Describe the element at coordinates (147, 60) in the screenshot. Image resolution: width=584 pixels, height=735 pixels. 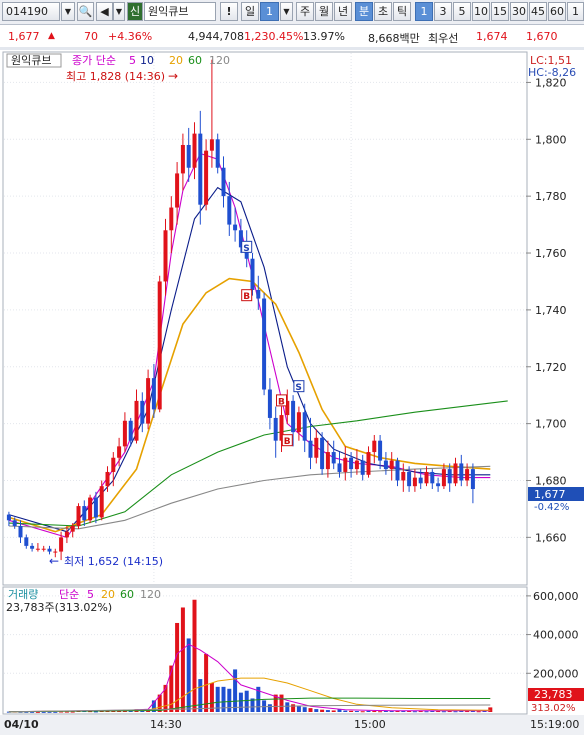
I see `ma10-label: 10` at that location.